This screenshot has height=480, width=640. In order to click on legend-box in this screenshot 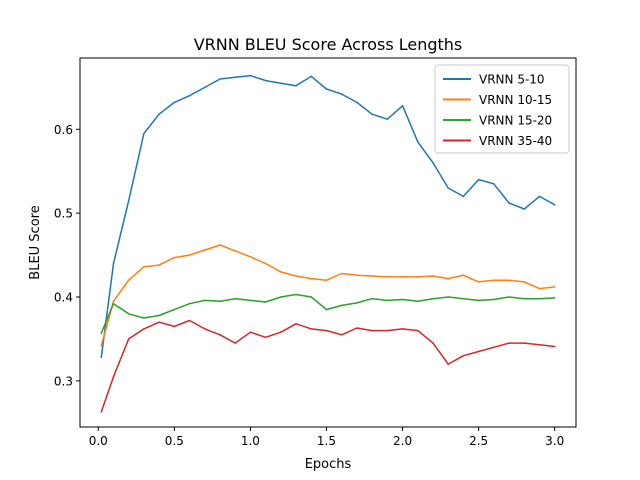, I will do `click(502, 109)`.